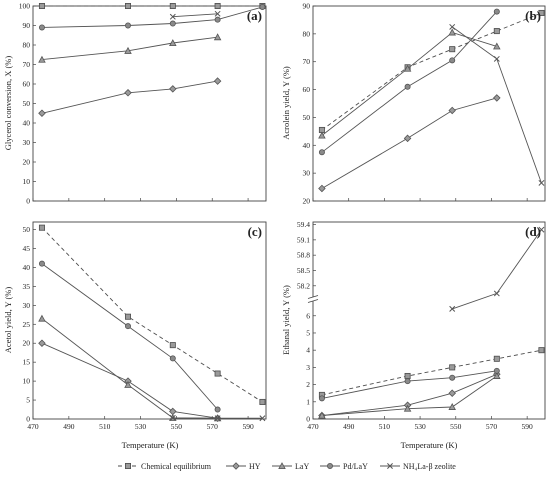  Describe the element at coordinates (418, 466) in the screenshot. I see `legend-item-NH4: NH₄La-β zeolite` at that location.